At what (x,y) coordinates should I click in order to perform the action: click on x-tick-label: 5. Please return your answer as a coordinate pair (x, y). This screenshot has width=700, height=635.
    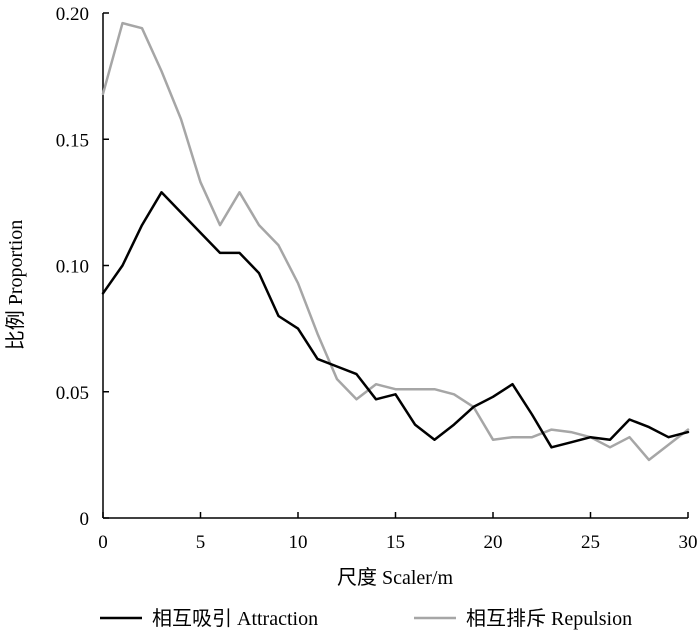
    Looking at the image, I should click on (201, 542).